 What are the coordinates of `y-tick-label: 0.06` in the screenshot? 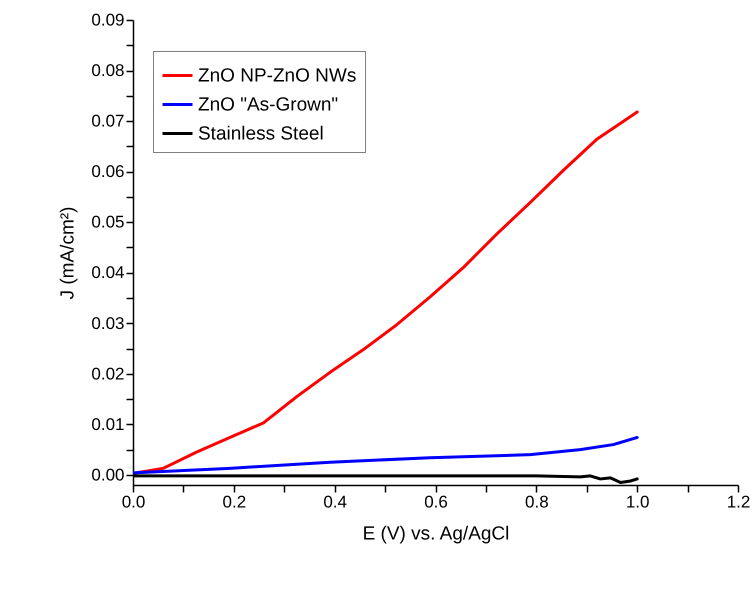 It's located at (107, 172).